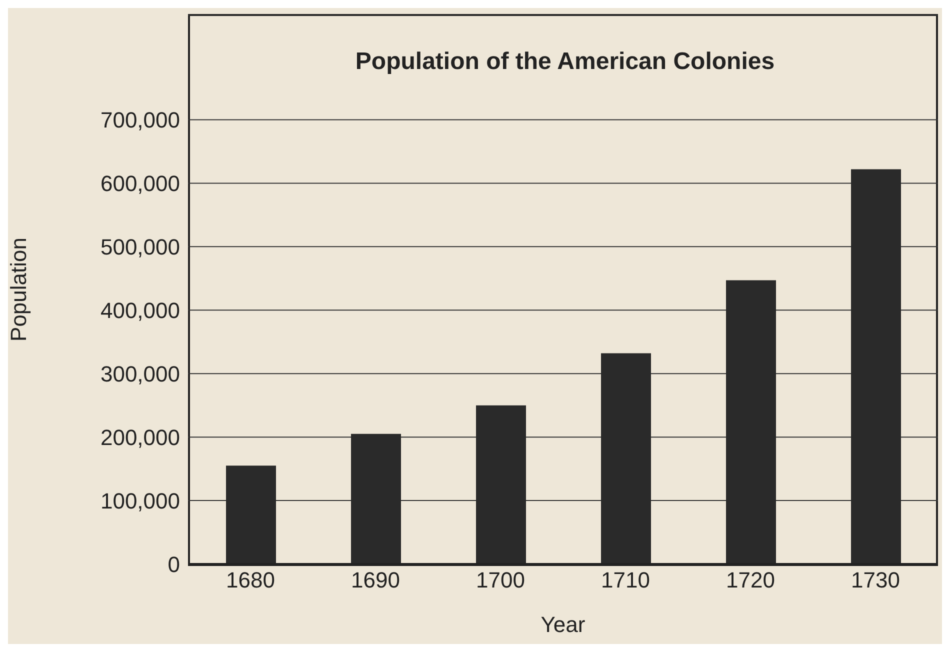 This screenshot has height=652, width=950. Describe the element at coordinates (140, 120) in the screenshot. I see `y-tick-label: 700,000` at that location.